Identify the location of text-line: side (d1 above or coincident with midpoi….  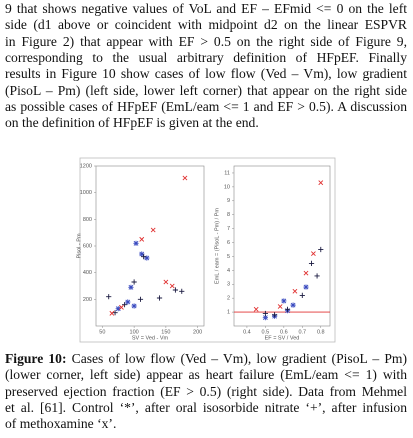
(206, 25).